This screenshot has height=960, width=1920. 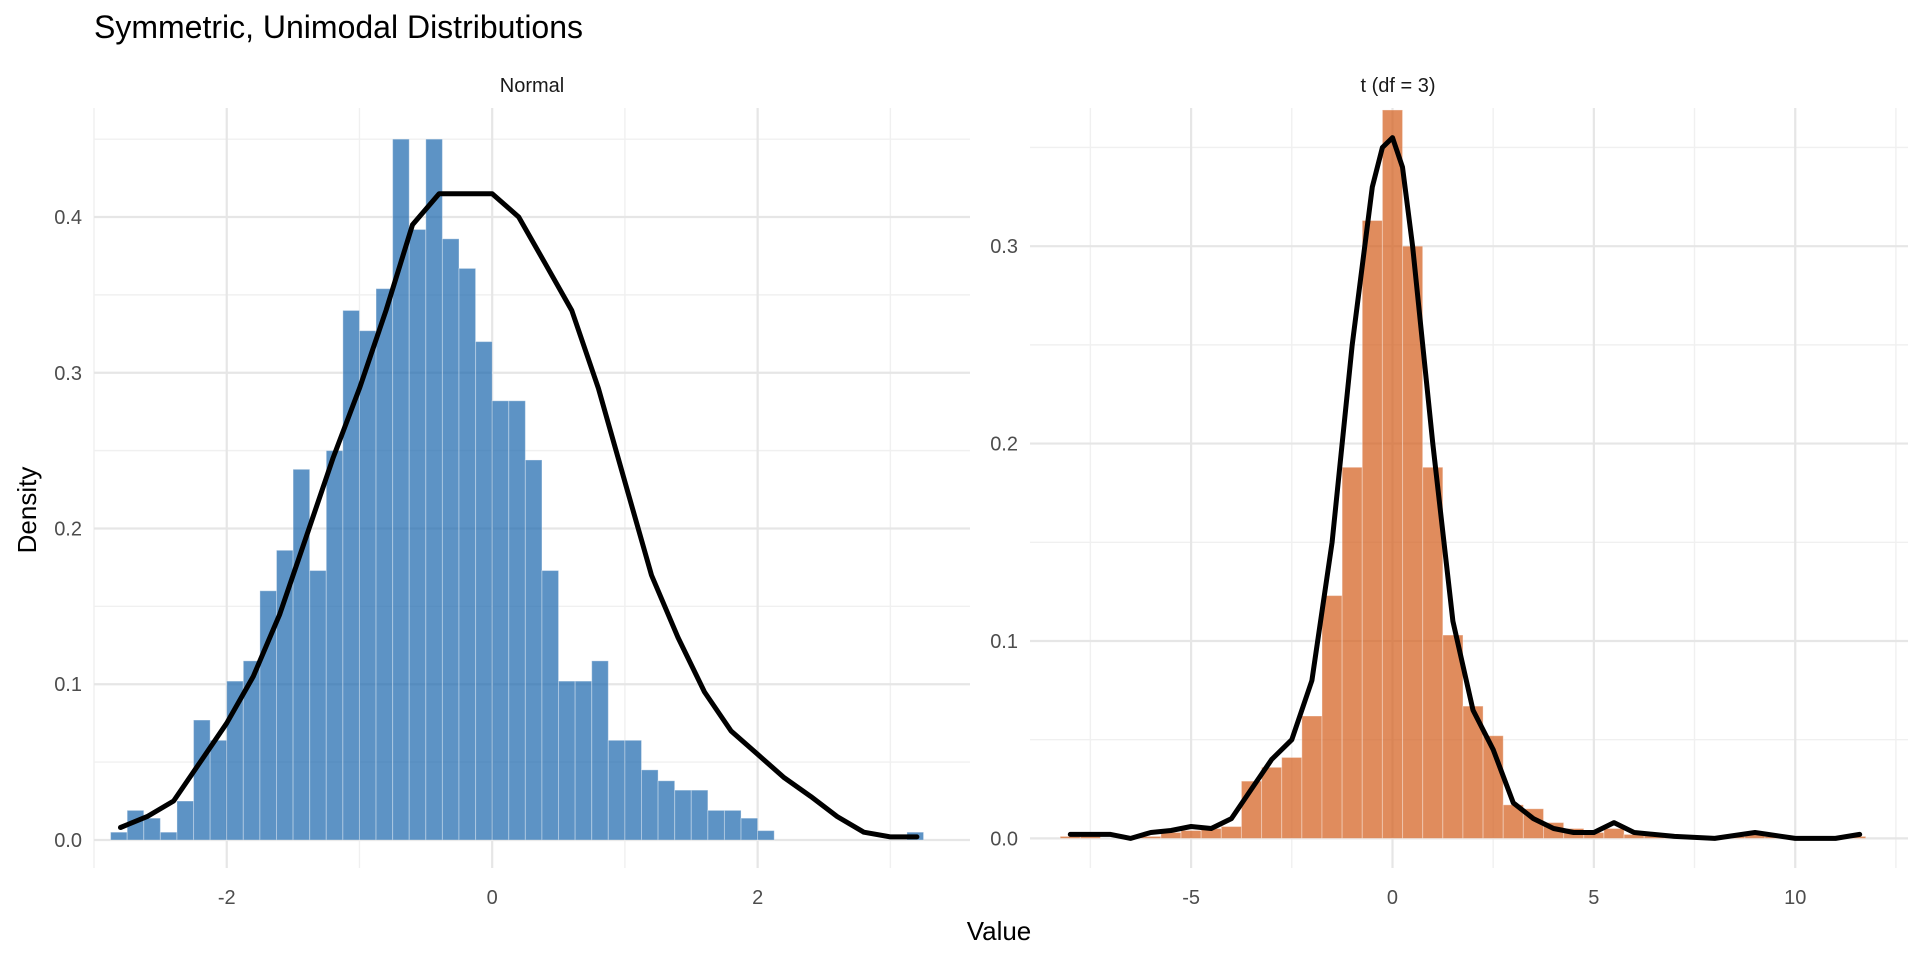 What do you see at coordinates (1593, 898) in the screenshot?
I see `x-tick-label: 5` at bounding box center [1593, 898].